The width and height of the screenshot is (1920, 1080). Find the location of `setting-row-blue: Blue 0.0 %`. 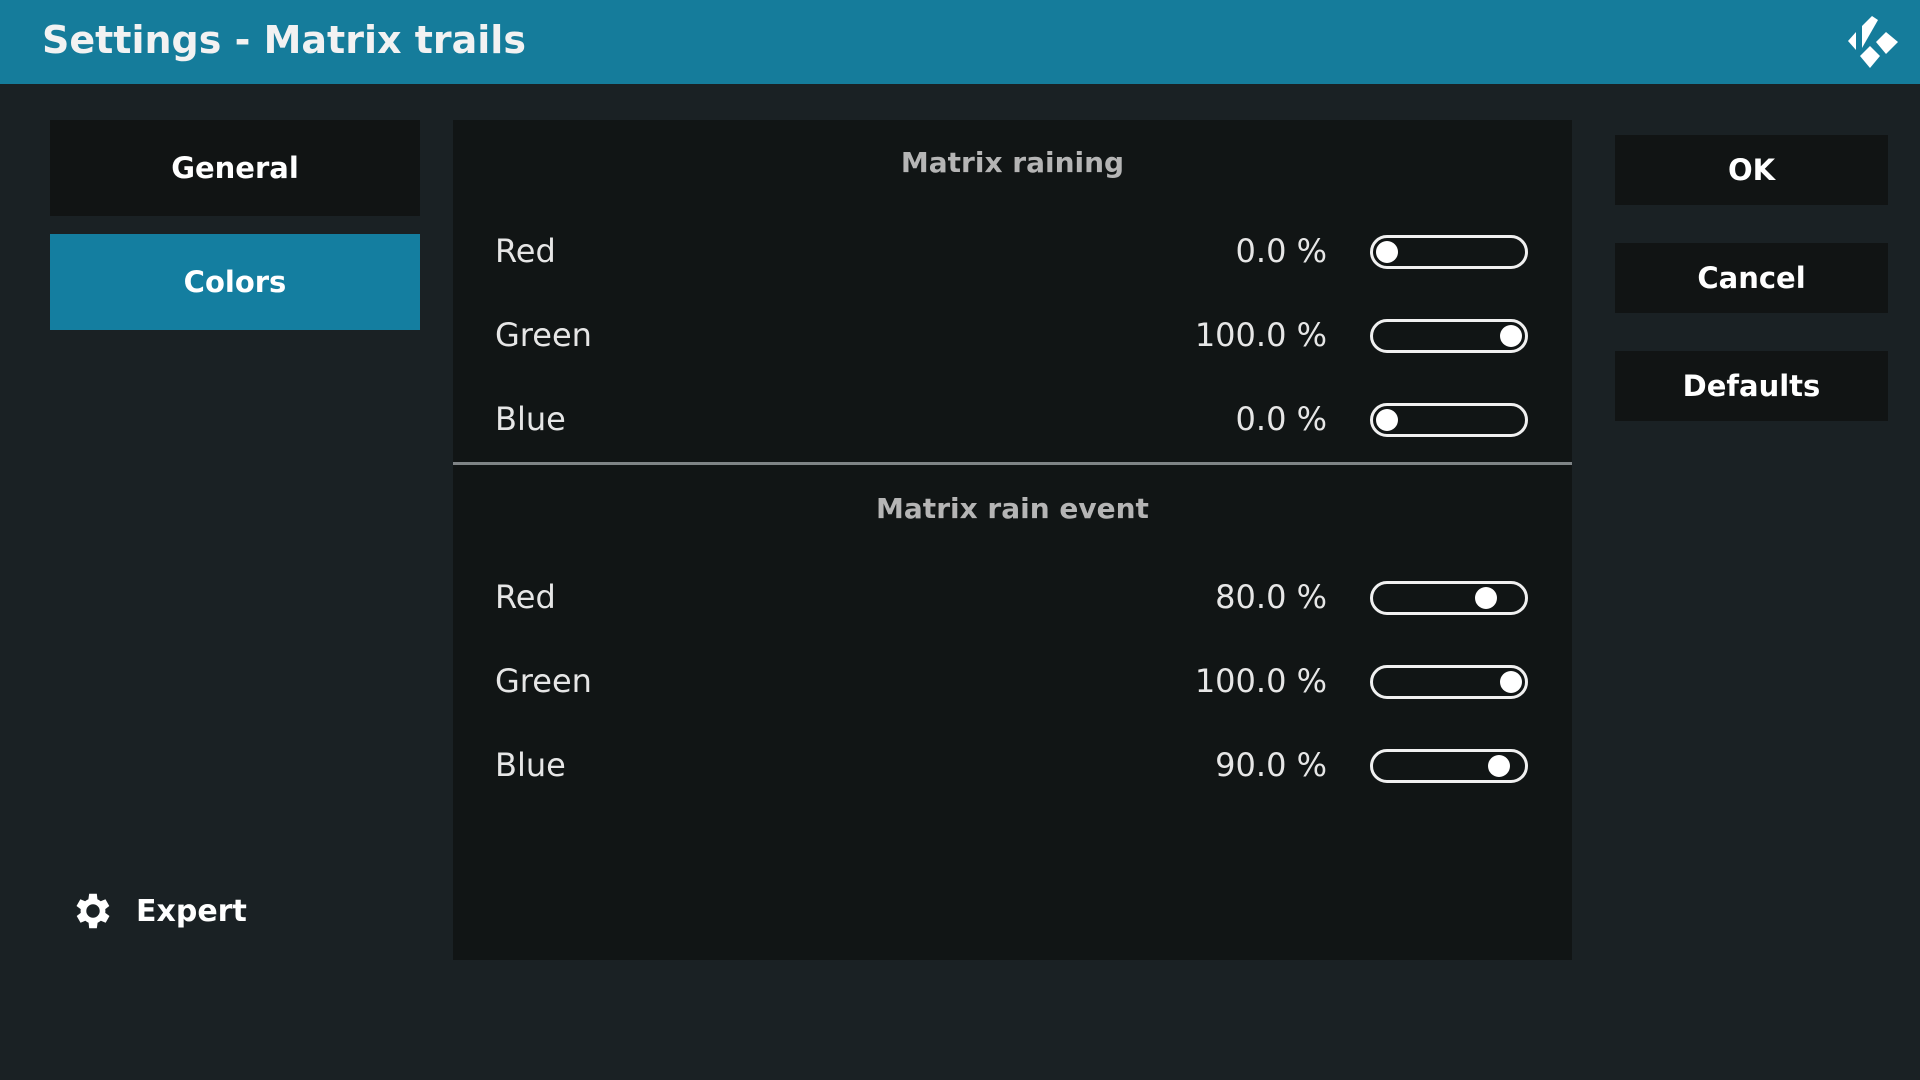

setting-row-blue: Blue 0.0 % is located at coordinates (1012, 420).